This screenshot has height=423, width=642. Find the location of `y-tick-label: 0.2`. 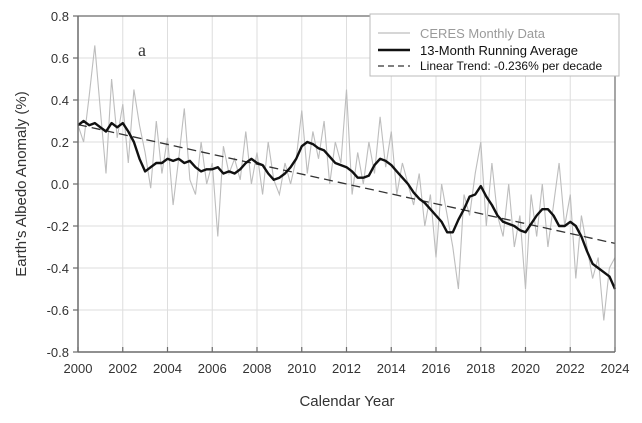

y-tick-label: 0.2 is located at coordinates (60, 142).